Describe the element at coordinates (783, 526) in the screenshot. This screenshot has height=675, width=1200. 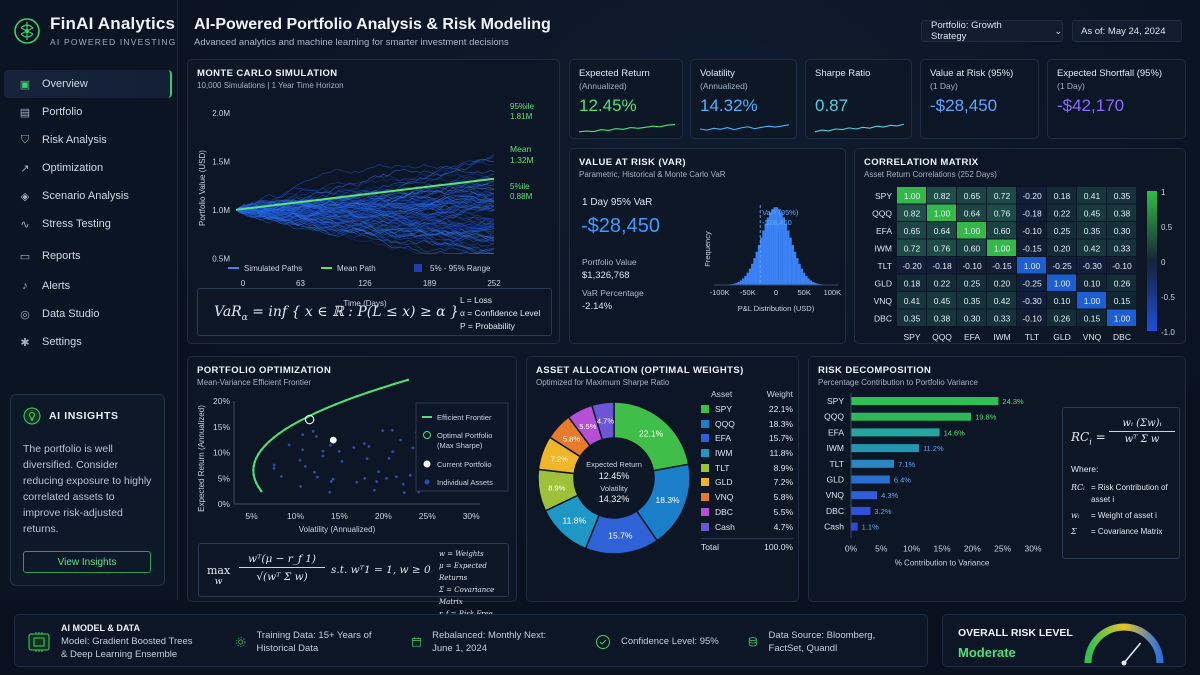
I see `asset-weight: 4.7%` at that location.